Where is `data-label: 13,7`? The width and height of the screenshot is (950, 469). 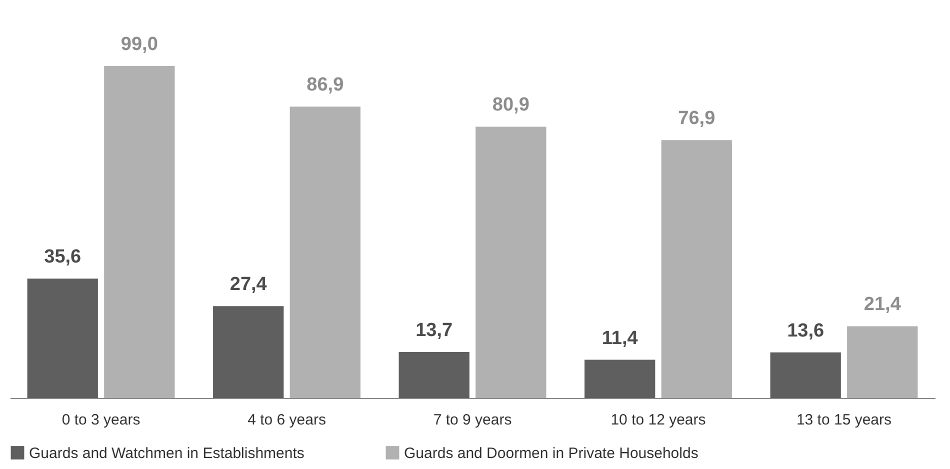
data-label: 13,7 is located at coordinates (434, 331).